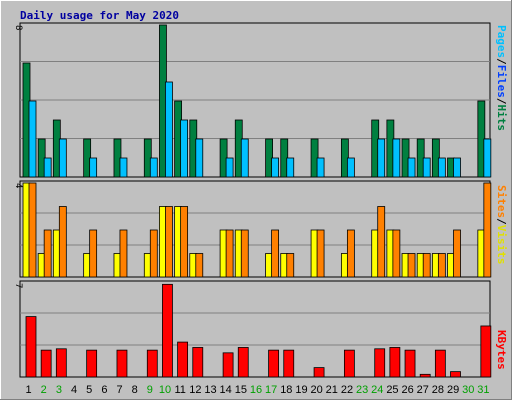 Image resolution: width=512 pixels, height=400 pixels. I want to click on legend-item: Visits, so click(501, 245).